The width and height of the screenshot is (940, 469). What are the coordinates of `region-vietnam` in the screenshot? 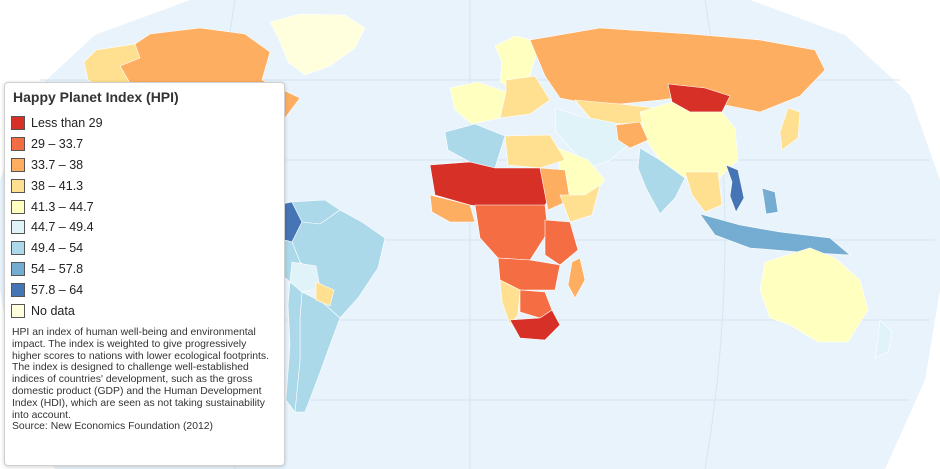 It's located at (735, 188).